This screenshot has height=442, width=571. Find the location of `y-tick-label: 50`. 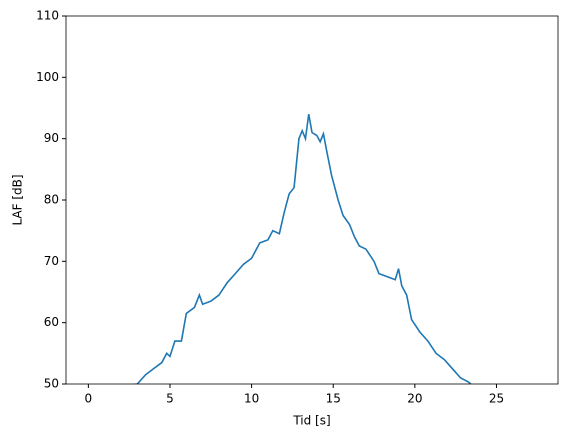

y-tick-label: 50 is located at coordinates (51, 384).